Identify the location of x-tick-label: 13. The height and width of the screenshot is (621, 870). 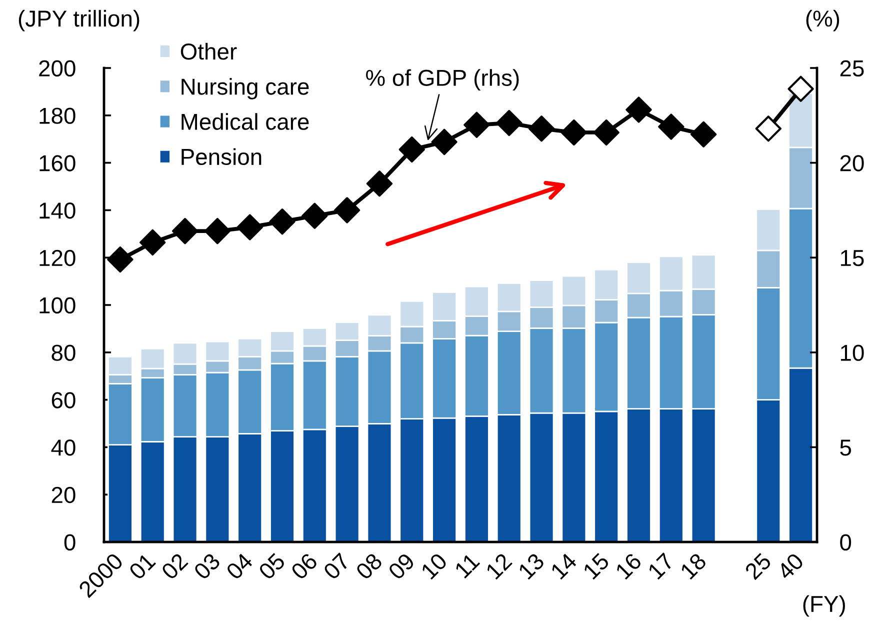
(532, 566).